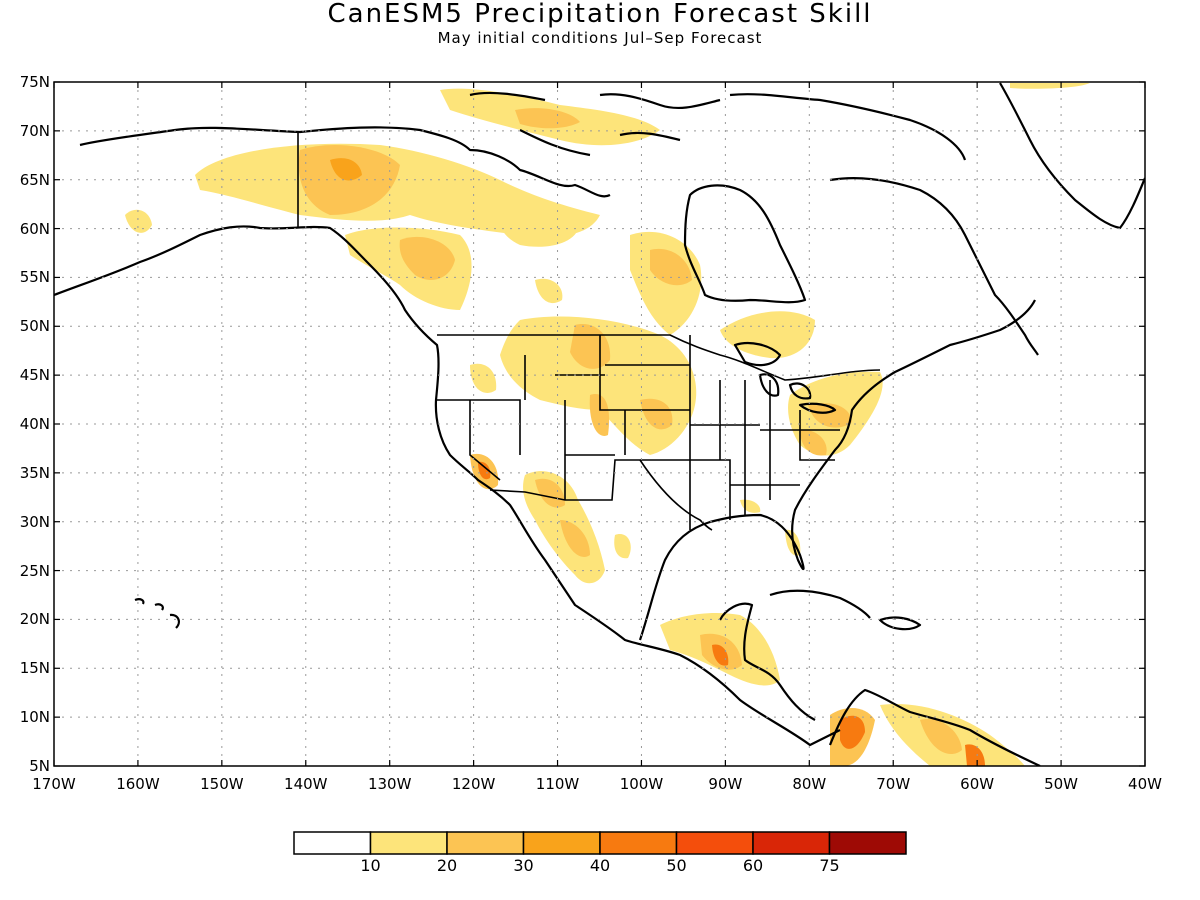 This screenshot has width=1200, height=900. What do you see at coordinates (900, 623) in the screenshot?
I see `coast-hispaniola` at bounding box center [900, 623].